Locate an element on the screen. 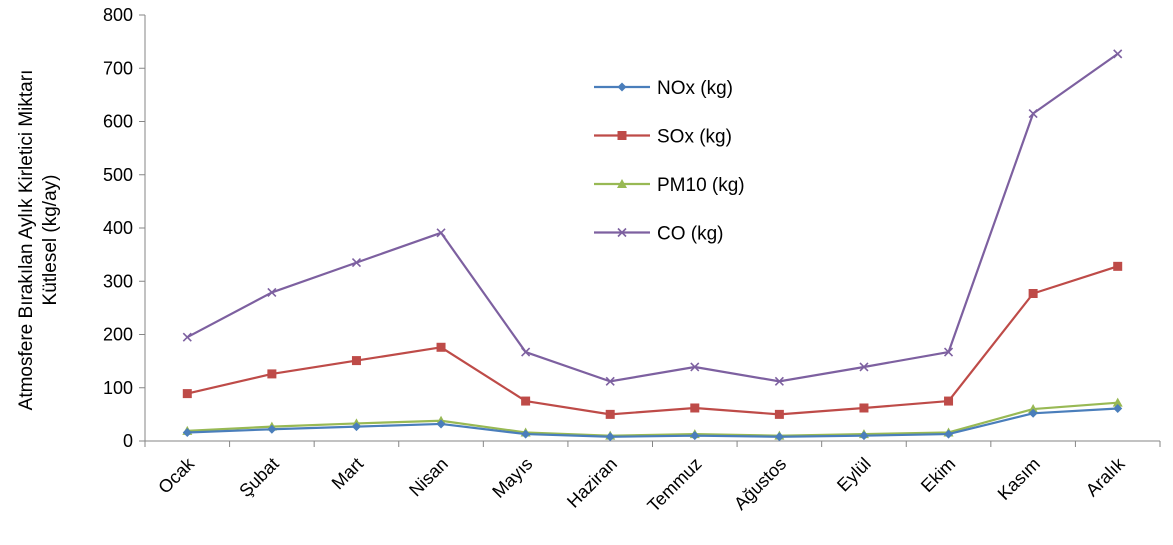 The height and width of the screenshot is (545, 1173). y-tick-label: 400 is located at coordinates (118, 228).